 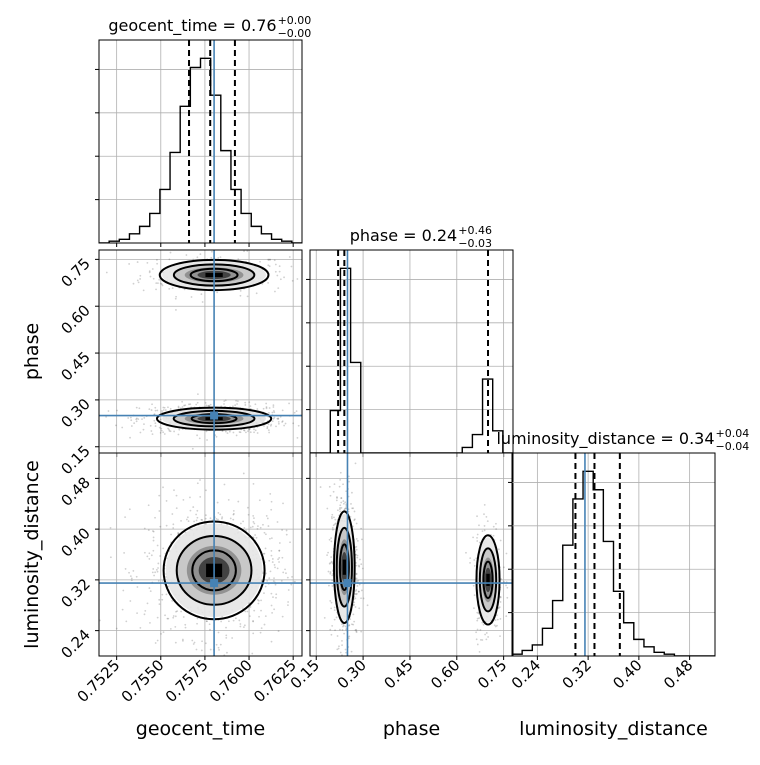 What do you see at coordinates (678, 674) in the screenshot?
I see `tick-label-x: 0.48` at bounding box center [678, 674].